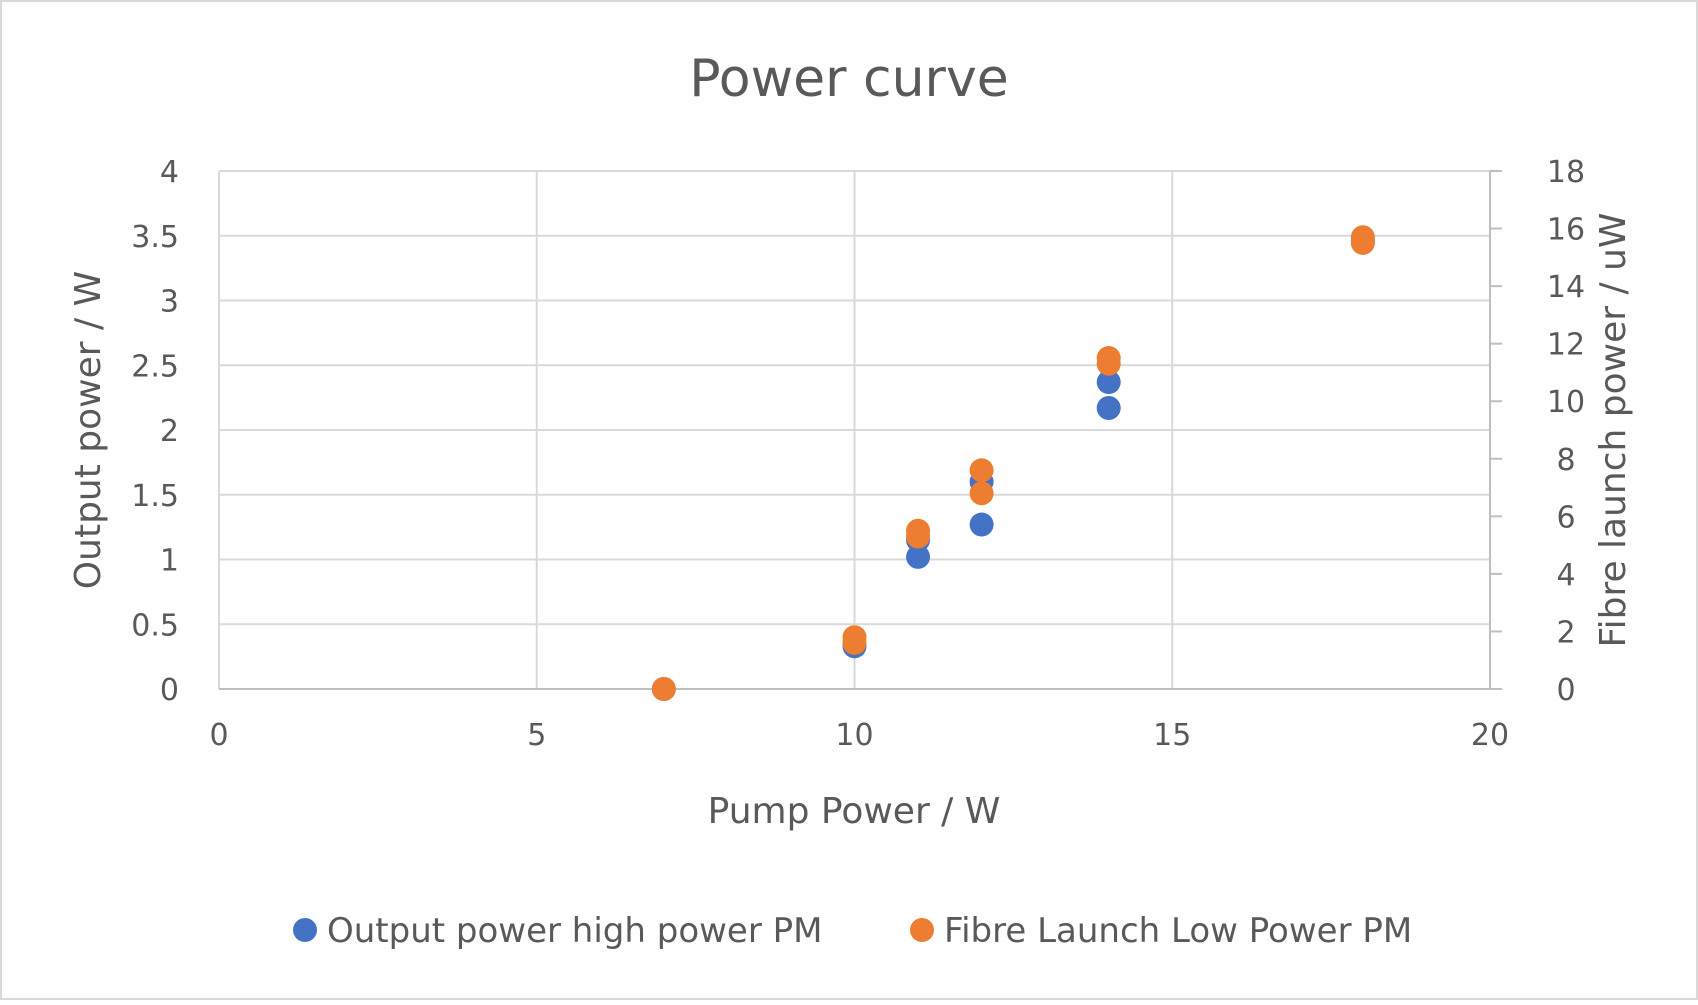  What do you see at coordinates (169, 561) in the screenshot?
I see `y-tick-label: 1` at bounding box center [169, 561].